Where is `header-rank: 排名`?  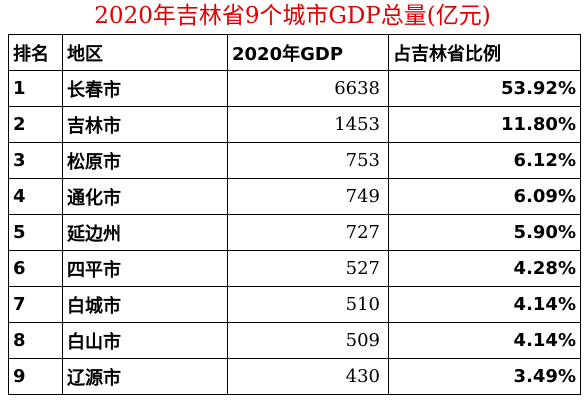
header-rank: 排名 is located at coordinates (35, 52).